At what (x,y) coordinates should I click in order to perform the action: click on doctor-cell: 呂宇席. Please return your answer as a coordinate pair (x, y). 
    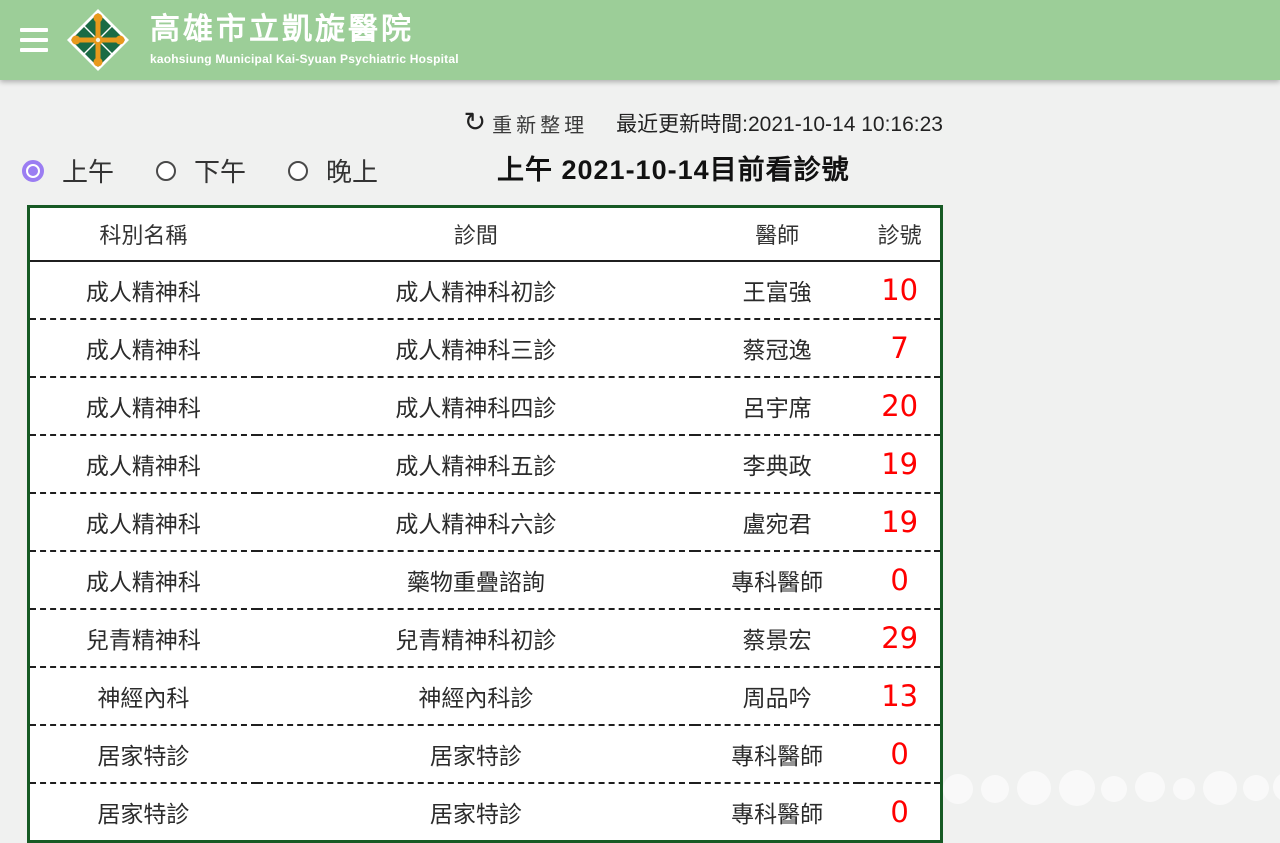
    Looking at the image, I should click on (777, 408).